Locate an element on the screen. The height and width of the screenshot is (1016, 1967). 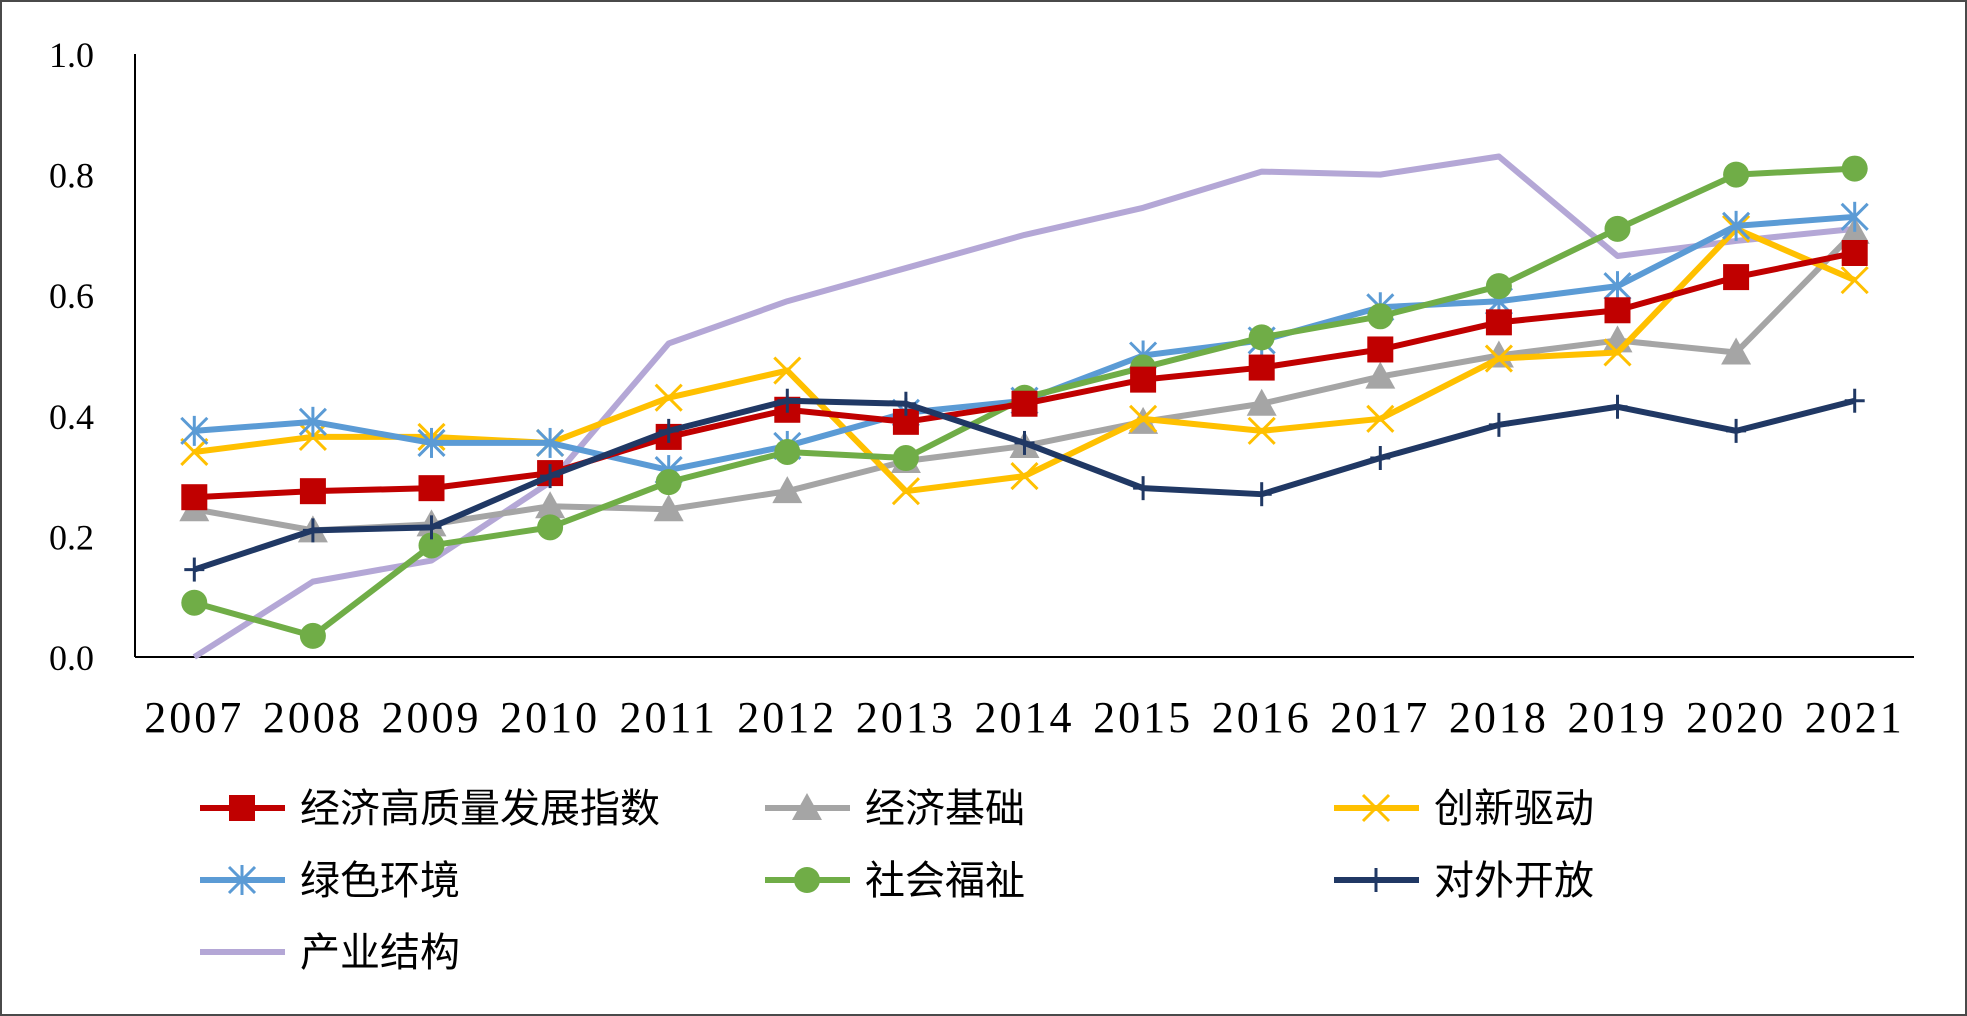
legend-item: 产业结构 is located at coordinates (330, 953).